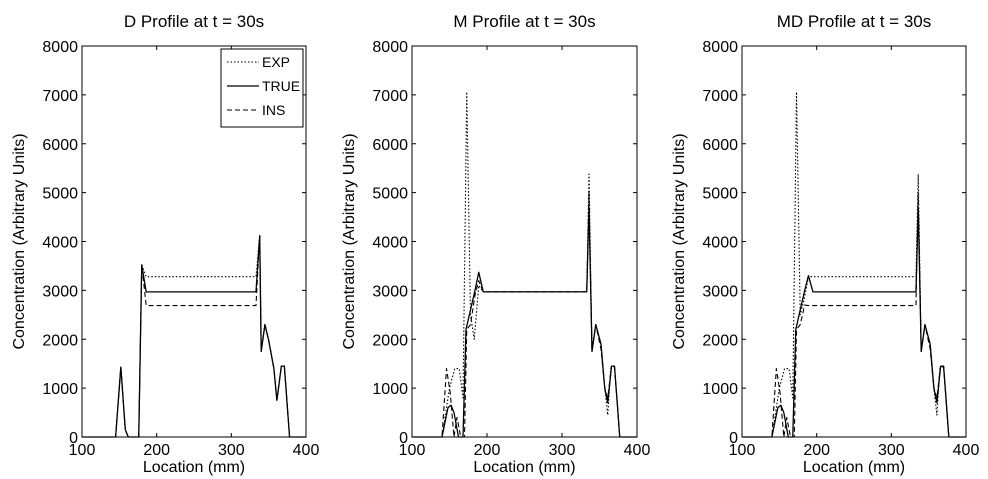 The image size is (988, 479). I want to click on chart-title: M Profile at t = 30s, so click(524, 21).